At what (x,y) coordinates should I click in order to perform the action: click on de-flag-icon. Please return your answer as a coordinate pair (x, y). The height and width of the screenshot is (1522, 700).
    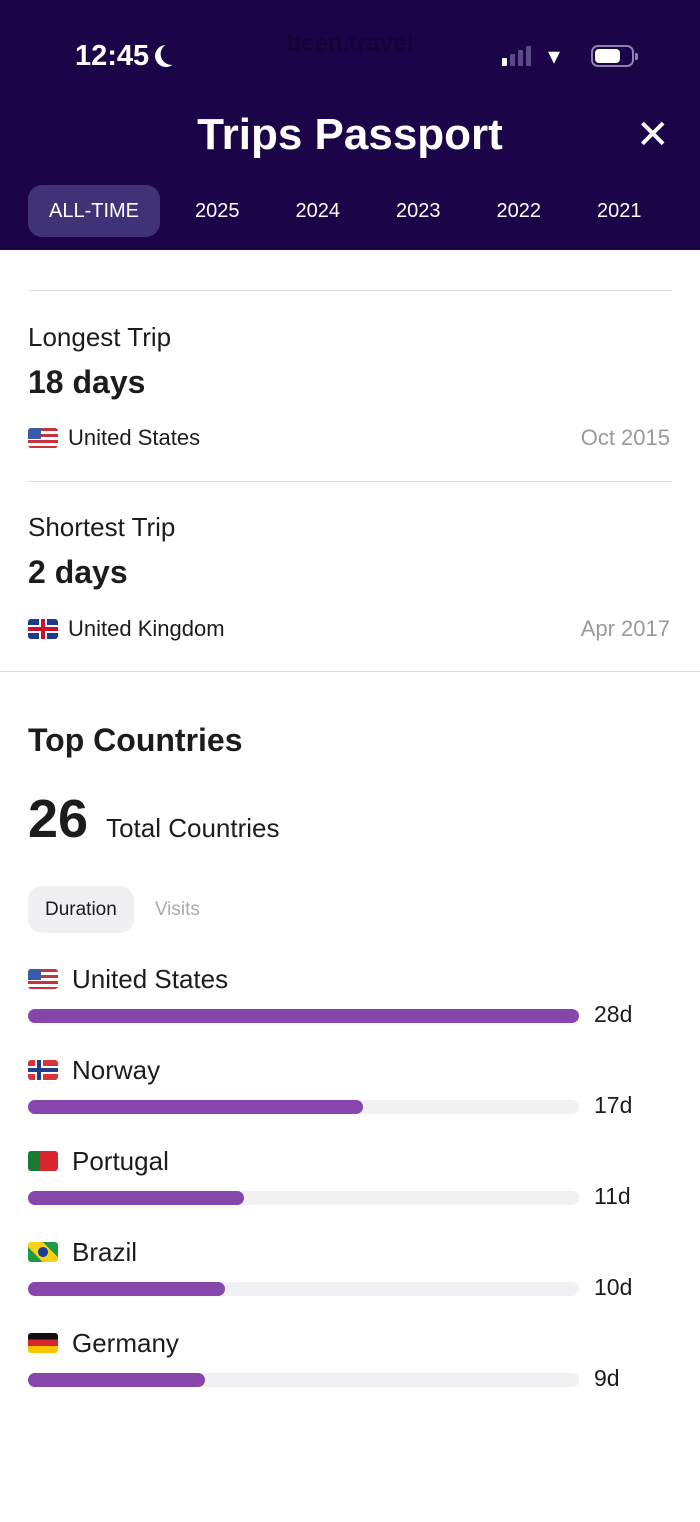
    Looking at the image, I should click on (43, 1343).